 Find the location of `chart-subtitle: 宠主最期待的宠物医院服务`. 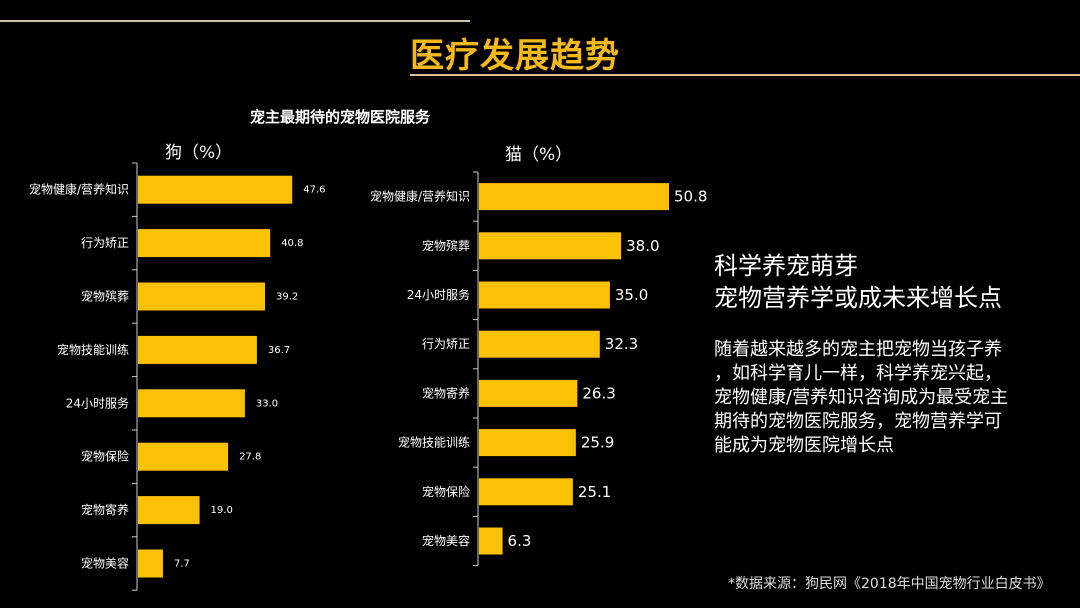

chart-subtitle: 宠主最期待的宠物医院服务 is located at coordinates (340, 117).